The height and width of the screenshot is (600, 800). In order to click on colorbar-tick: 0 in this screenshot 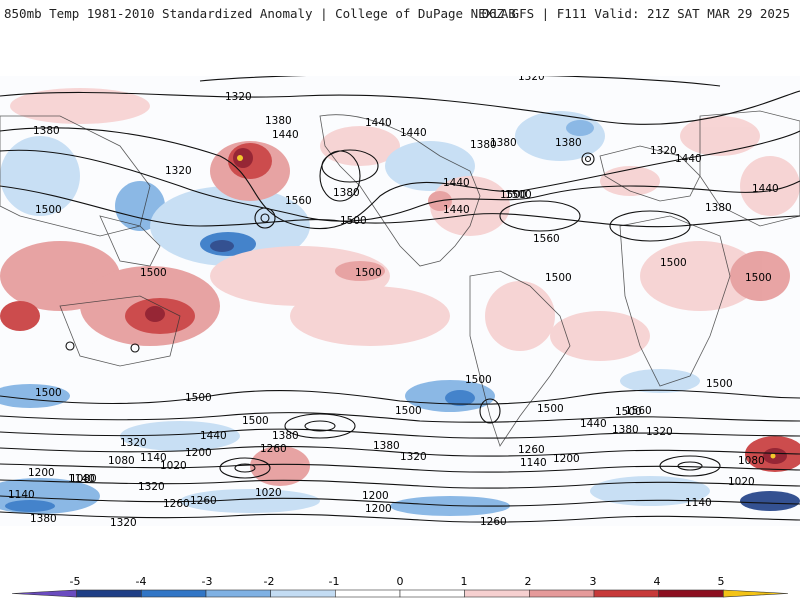, I will do `click(400, 581)`.